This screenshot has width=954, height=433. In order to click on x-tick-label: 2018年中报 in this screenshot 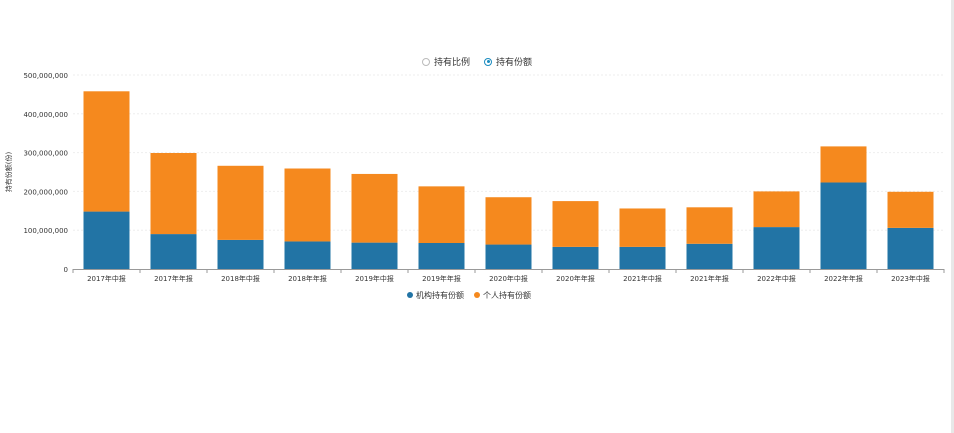, I will do `click(240, 278)`.